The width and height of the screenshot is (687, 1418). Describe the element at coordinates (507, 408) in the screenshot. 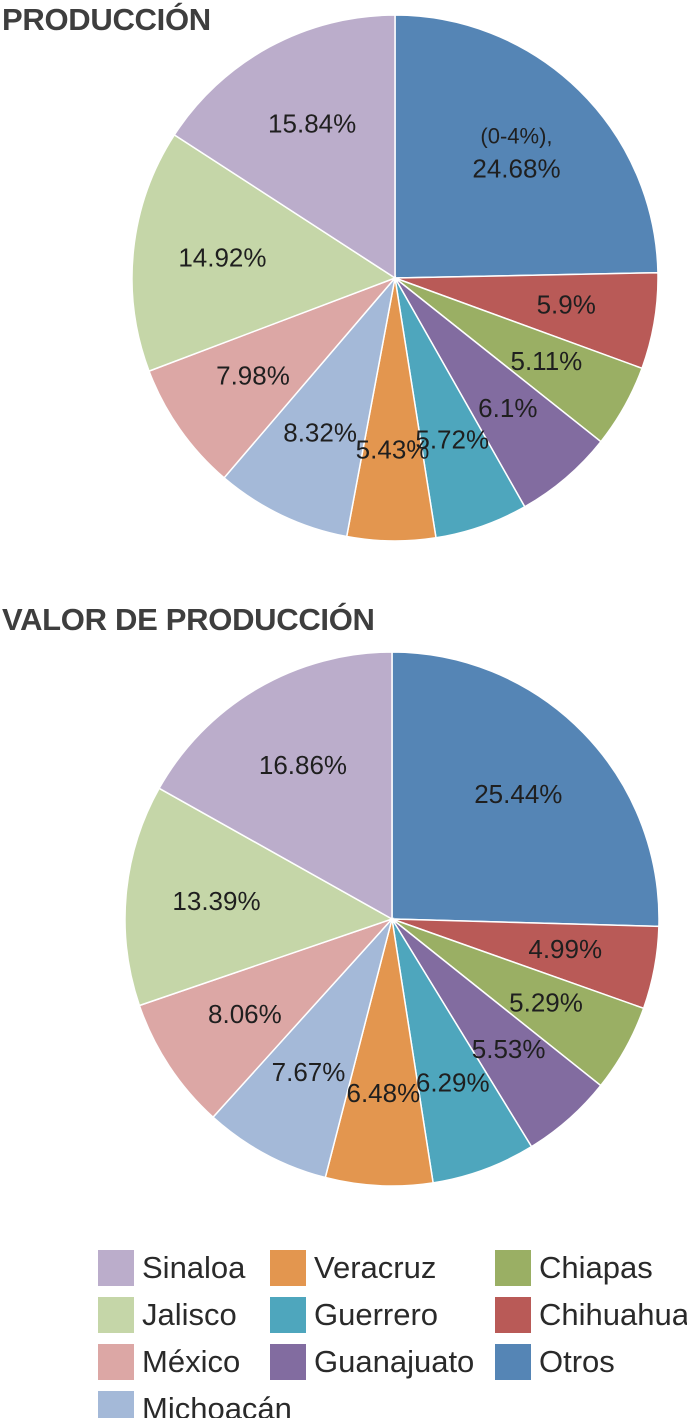

I see `data-label-guanajuato: 6.1%` at that location.